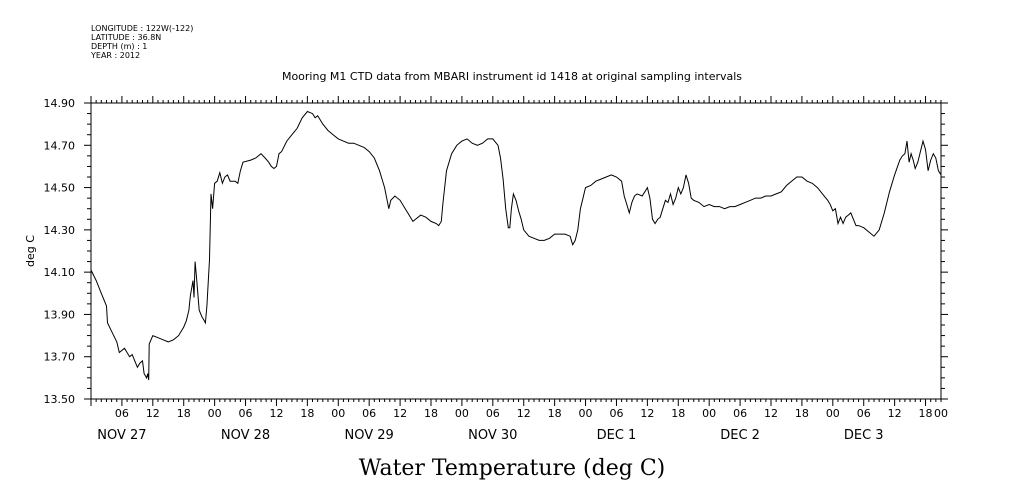 The height and width of the screenshot is (504, 1009). Describe the element at coordinates (60, 230) in the screenshot. I see `y-tick-label: 14.30` at that location.